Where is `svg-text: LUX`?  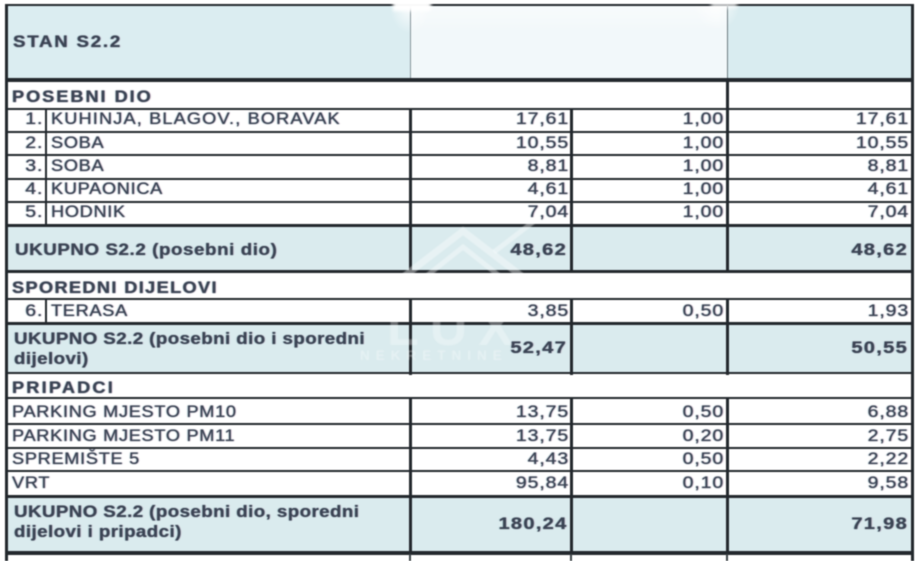 svg-text: LUX is located at coordinates (455, 328).